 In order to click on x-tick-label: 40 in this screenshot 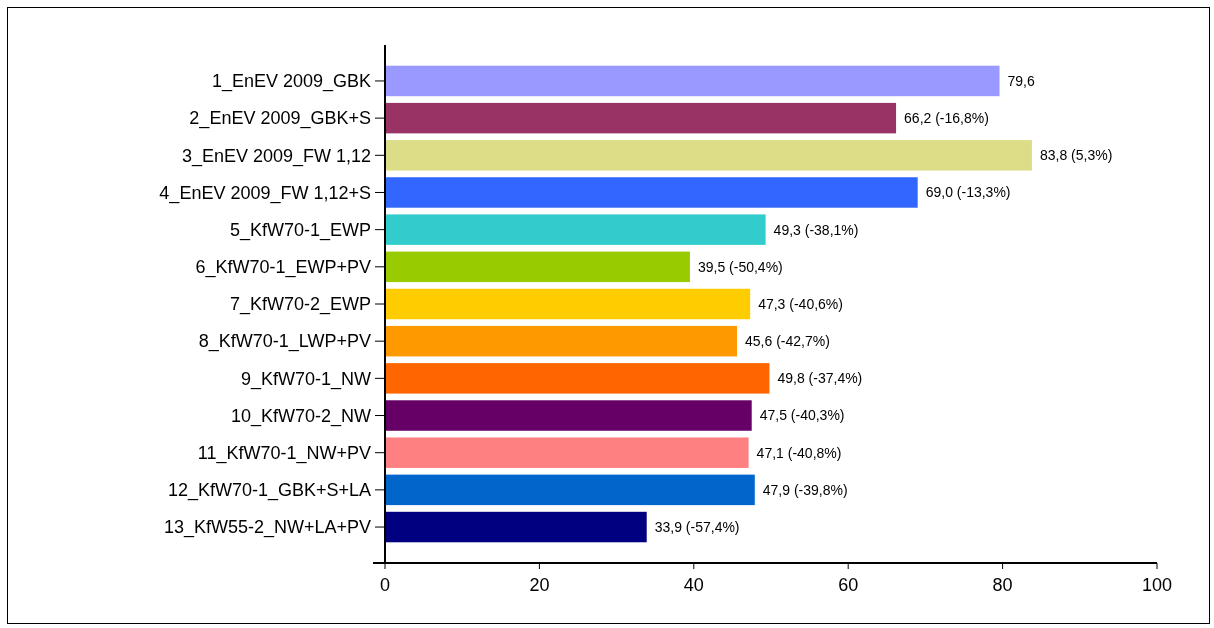, I will do `click(693, 585)`.